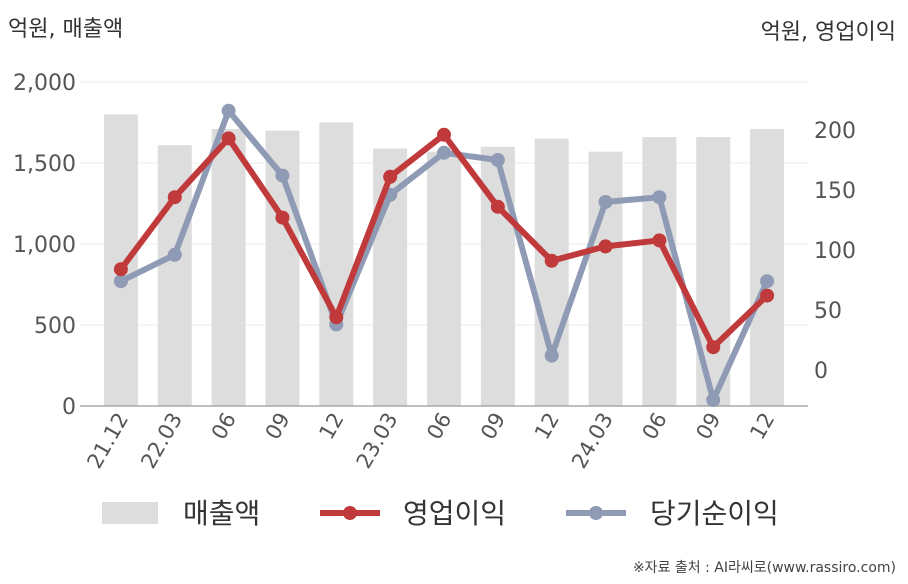 This screenshot has height=584, width=908. I want to click on left-tick-label: 500, so click(55, 326).